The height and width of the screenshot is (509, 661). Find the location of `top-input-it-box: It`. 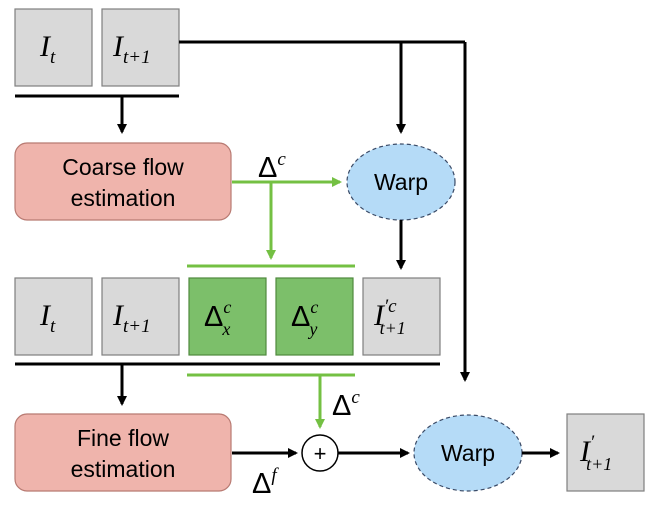

top-input-it-box: It is located at coordinates (53, 47).